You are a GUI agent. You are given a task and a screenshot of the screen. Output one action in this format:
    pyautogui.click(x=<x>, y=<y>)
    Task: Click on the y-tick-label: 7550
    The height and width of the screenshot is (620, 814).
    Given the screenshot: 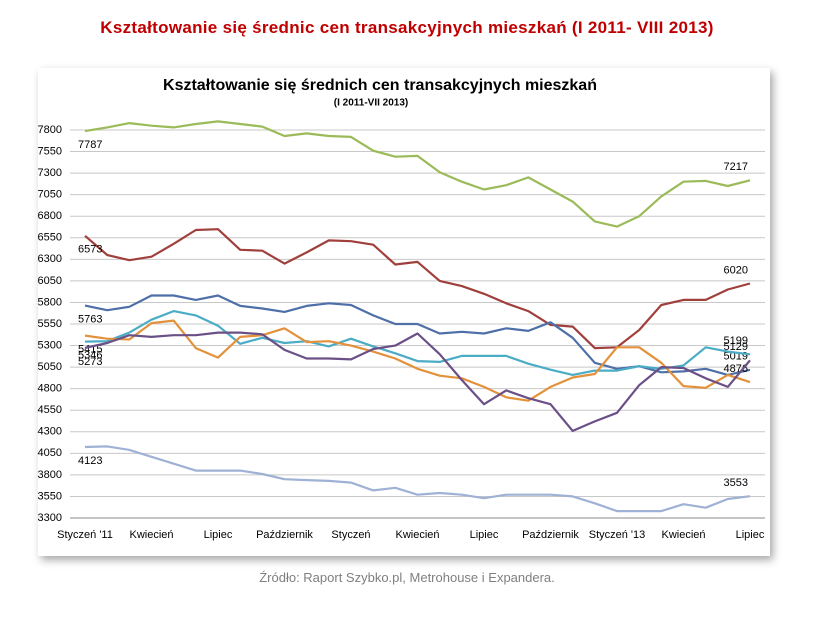 What is the action you would take?
    pyautogui.click(x=50, y=151)
    